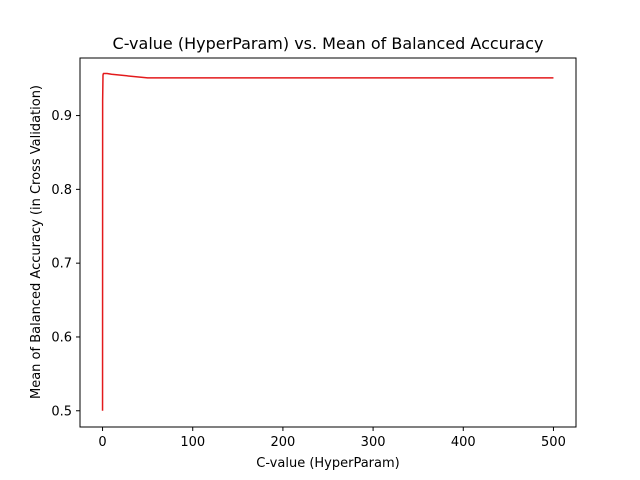  Describe the element at coordinates (282, 442) in the screenshot. I see `x-tick-label: 200` at that location.